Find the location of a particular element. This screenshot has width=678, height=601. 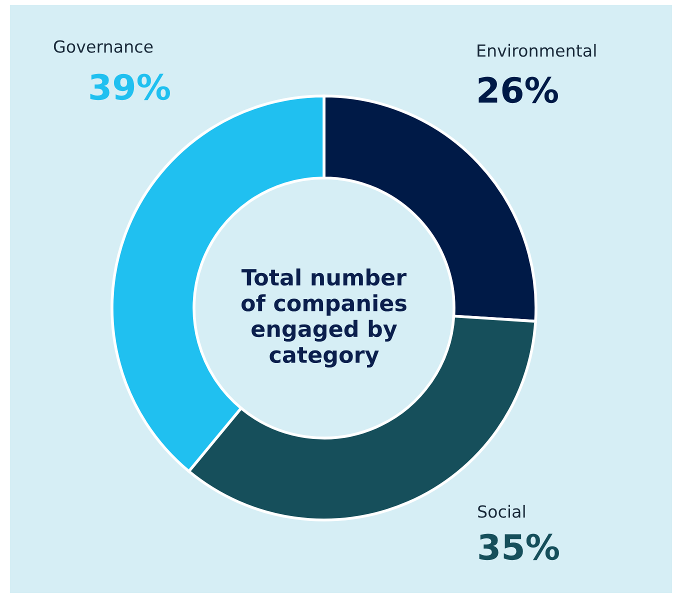

text: Total number of companies engaged by category is located at coordinates (324, 318).